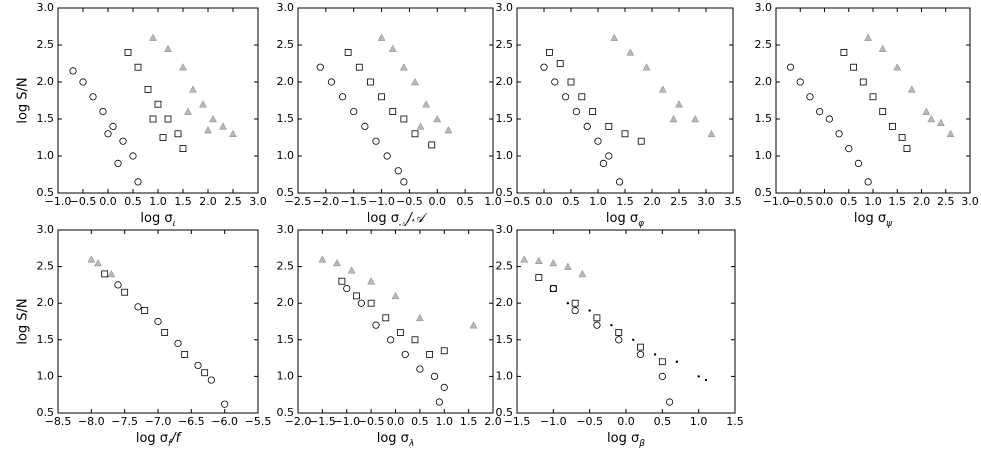 The width and height of the screenshot is (981, 460). What do you see at coordinates (800, 201) in the screenshot?
I see `x-tick-label: −0.5` at bounding box center [800, 201].